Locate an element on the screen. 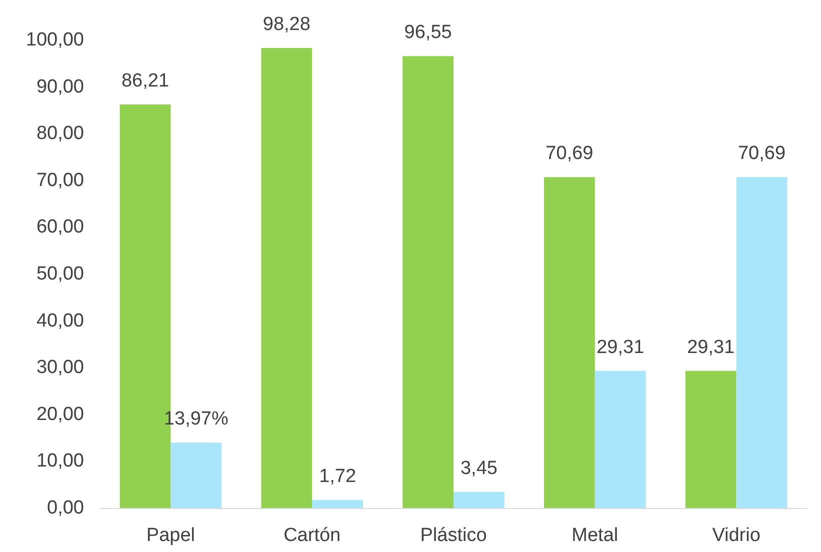 This screenshot has height=552, width=821. y-tick-label: 60,00 is located at coordinates (60, 227).